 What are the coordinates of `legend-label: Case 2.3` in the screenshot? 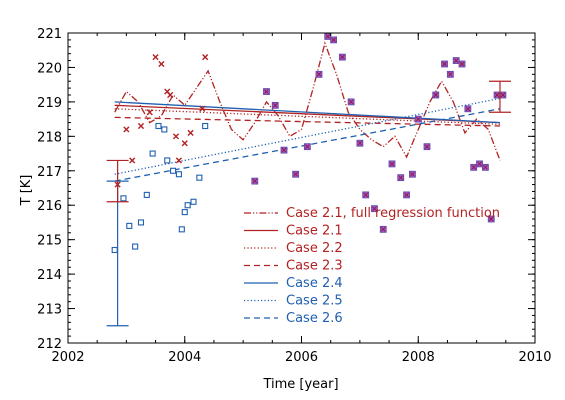 It's located at (314, 266).